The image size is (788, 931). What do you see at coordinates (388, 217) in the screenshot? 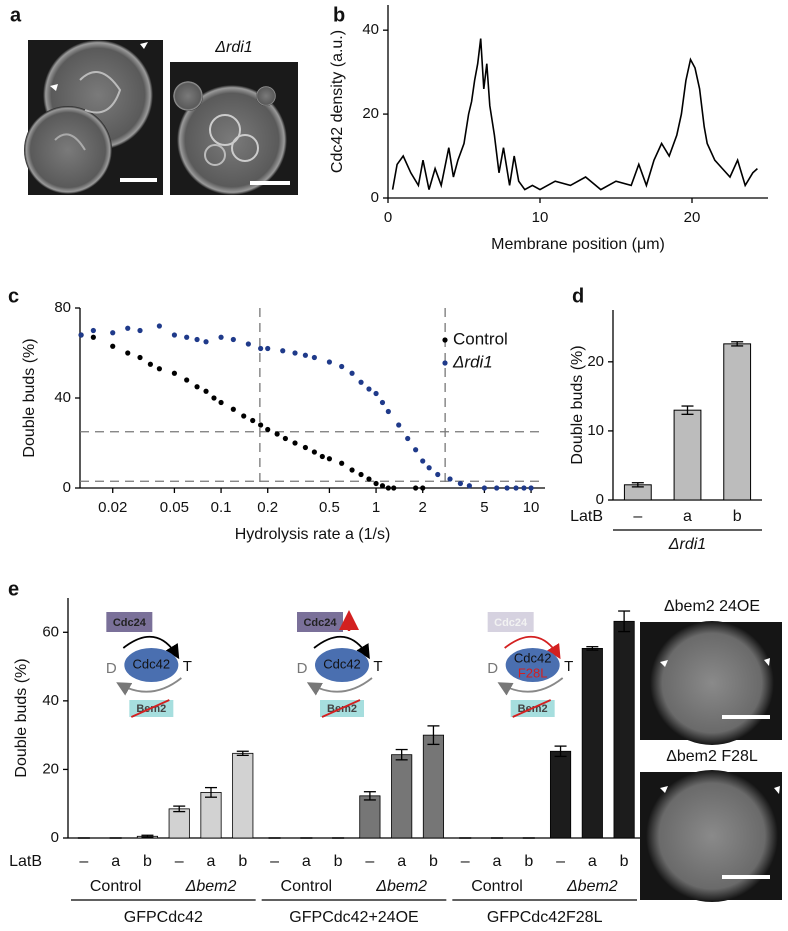
I see `x-tick-label: 0` at bounding box center [388, 217].